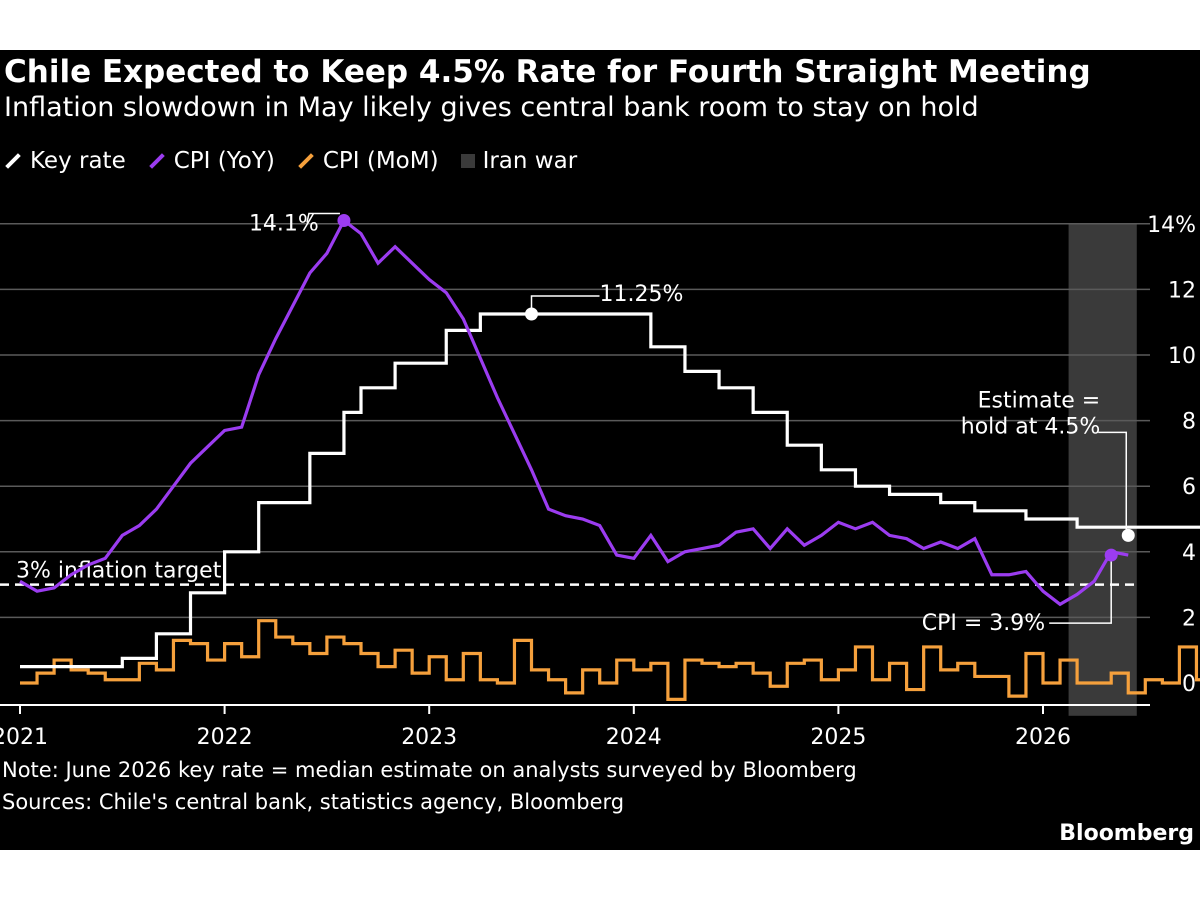  Describe the element at coordinates (78, 161) in the screenshot. I see `legend-label-key-rate: Key rate` at that location.